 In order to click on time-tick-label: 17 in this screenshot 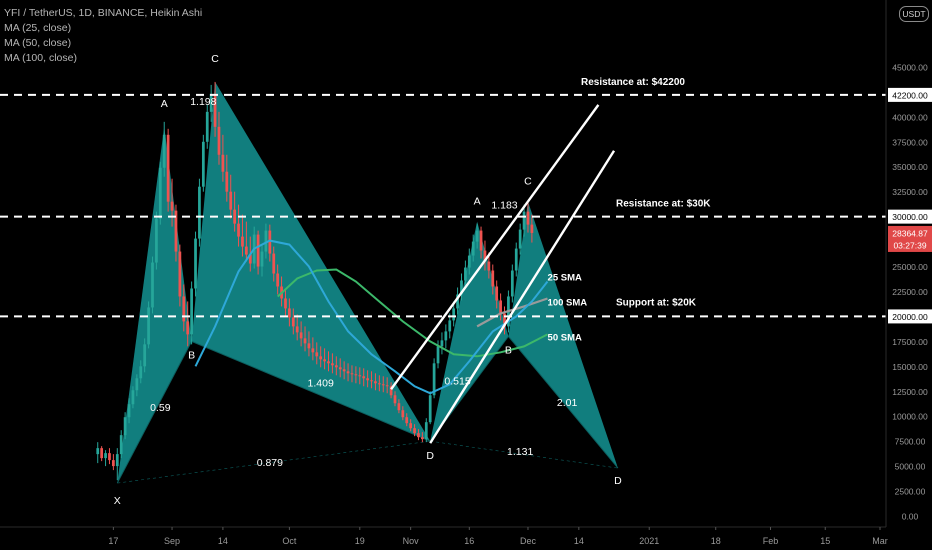, I will do `click(113, 541)`.